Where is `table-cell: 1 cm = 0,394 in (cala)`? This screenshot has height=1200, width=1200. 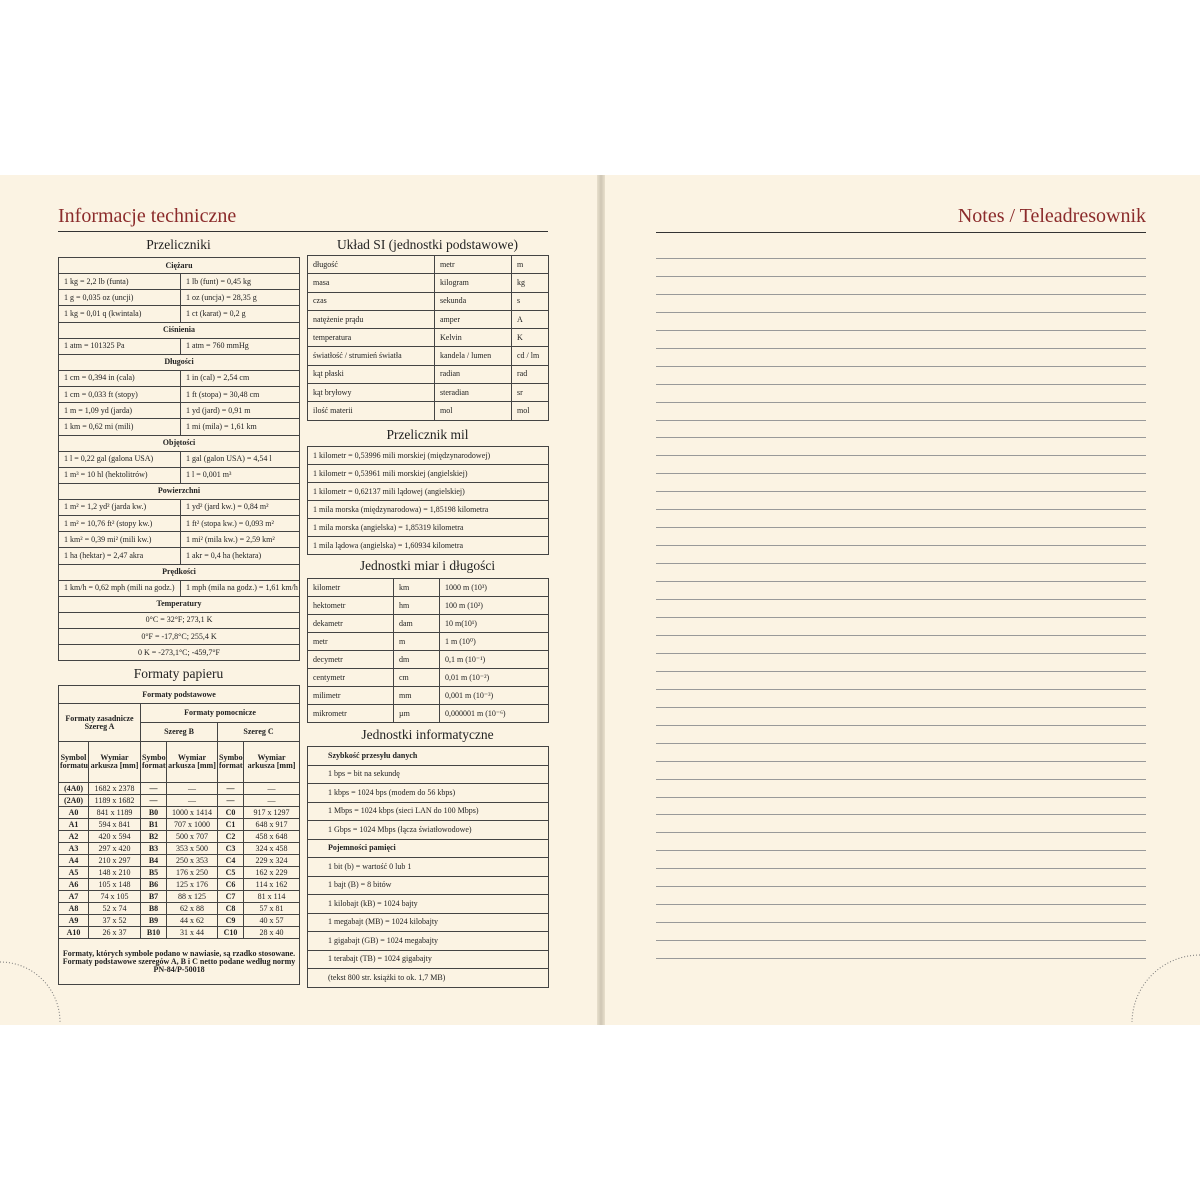 table-cell: 1 cm = 0,394 in (cala) is located at coordinates (119, 378).